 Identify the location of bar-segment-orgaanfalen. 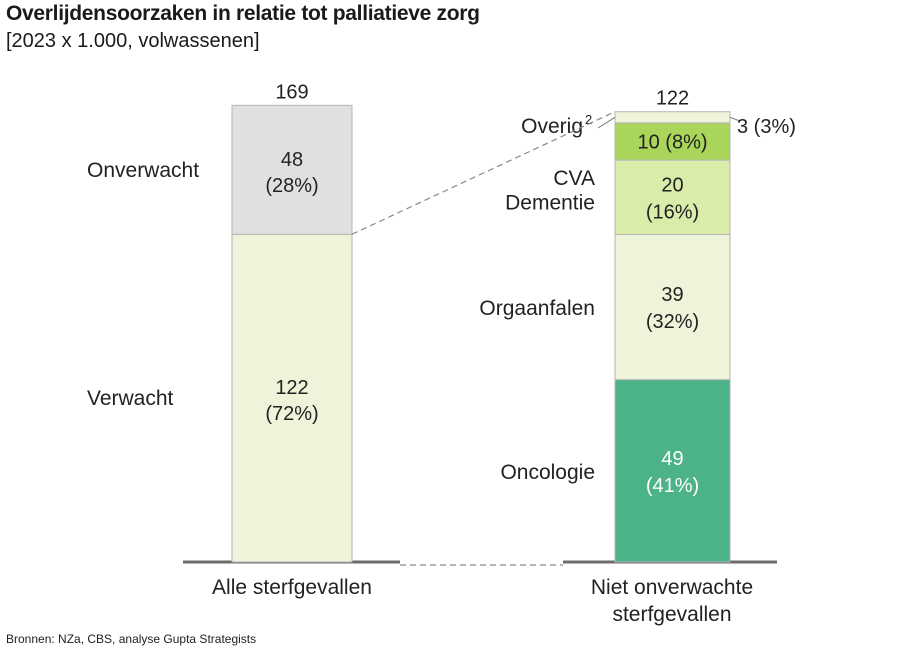
(672, 307).